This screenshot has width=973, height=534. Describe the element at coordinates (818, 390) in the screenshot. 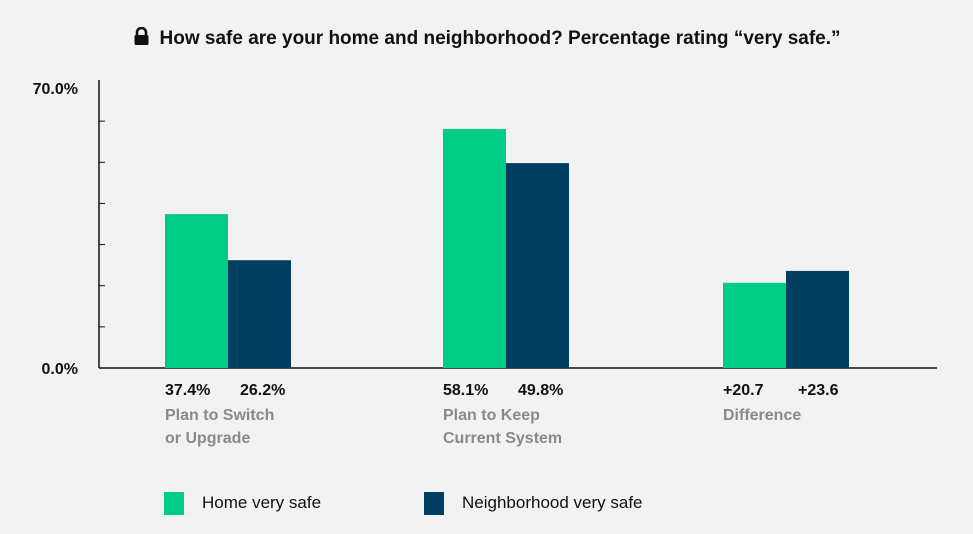

I see `bar-value-label: +23.6` at that location.